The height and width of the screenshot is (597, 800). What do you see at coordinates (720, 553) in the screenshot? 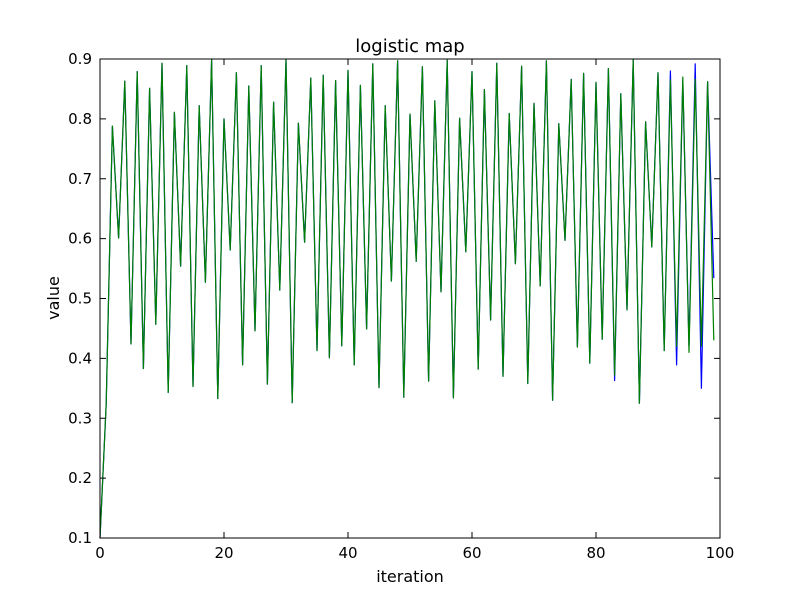
I see `x-tick-label: 100` at bounding box center [720, 553].